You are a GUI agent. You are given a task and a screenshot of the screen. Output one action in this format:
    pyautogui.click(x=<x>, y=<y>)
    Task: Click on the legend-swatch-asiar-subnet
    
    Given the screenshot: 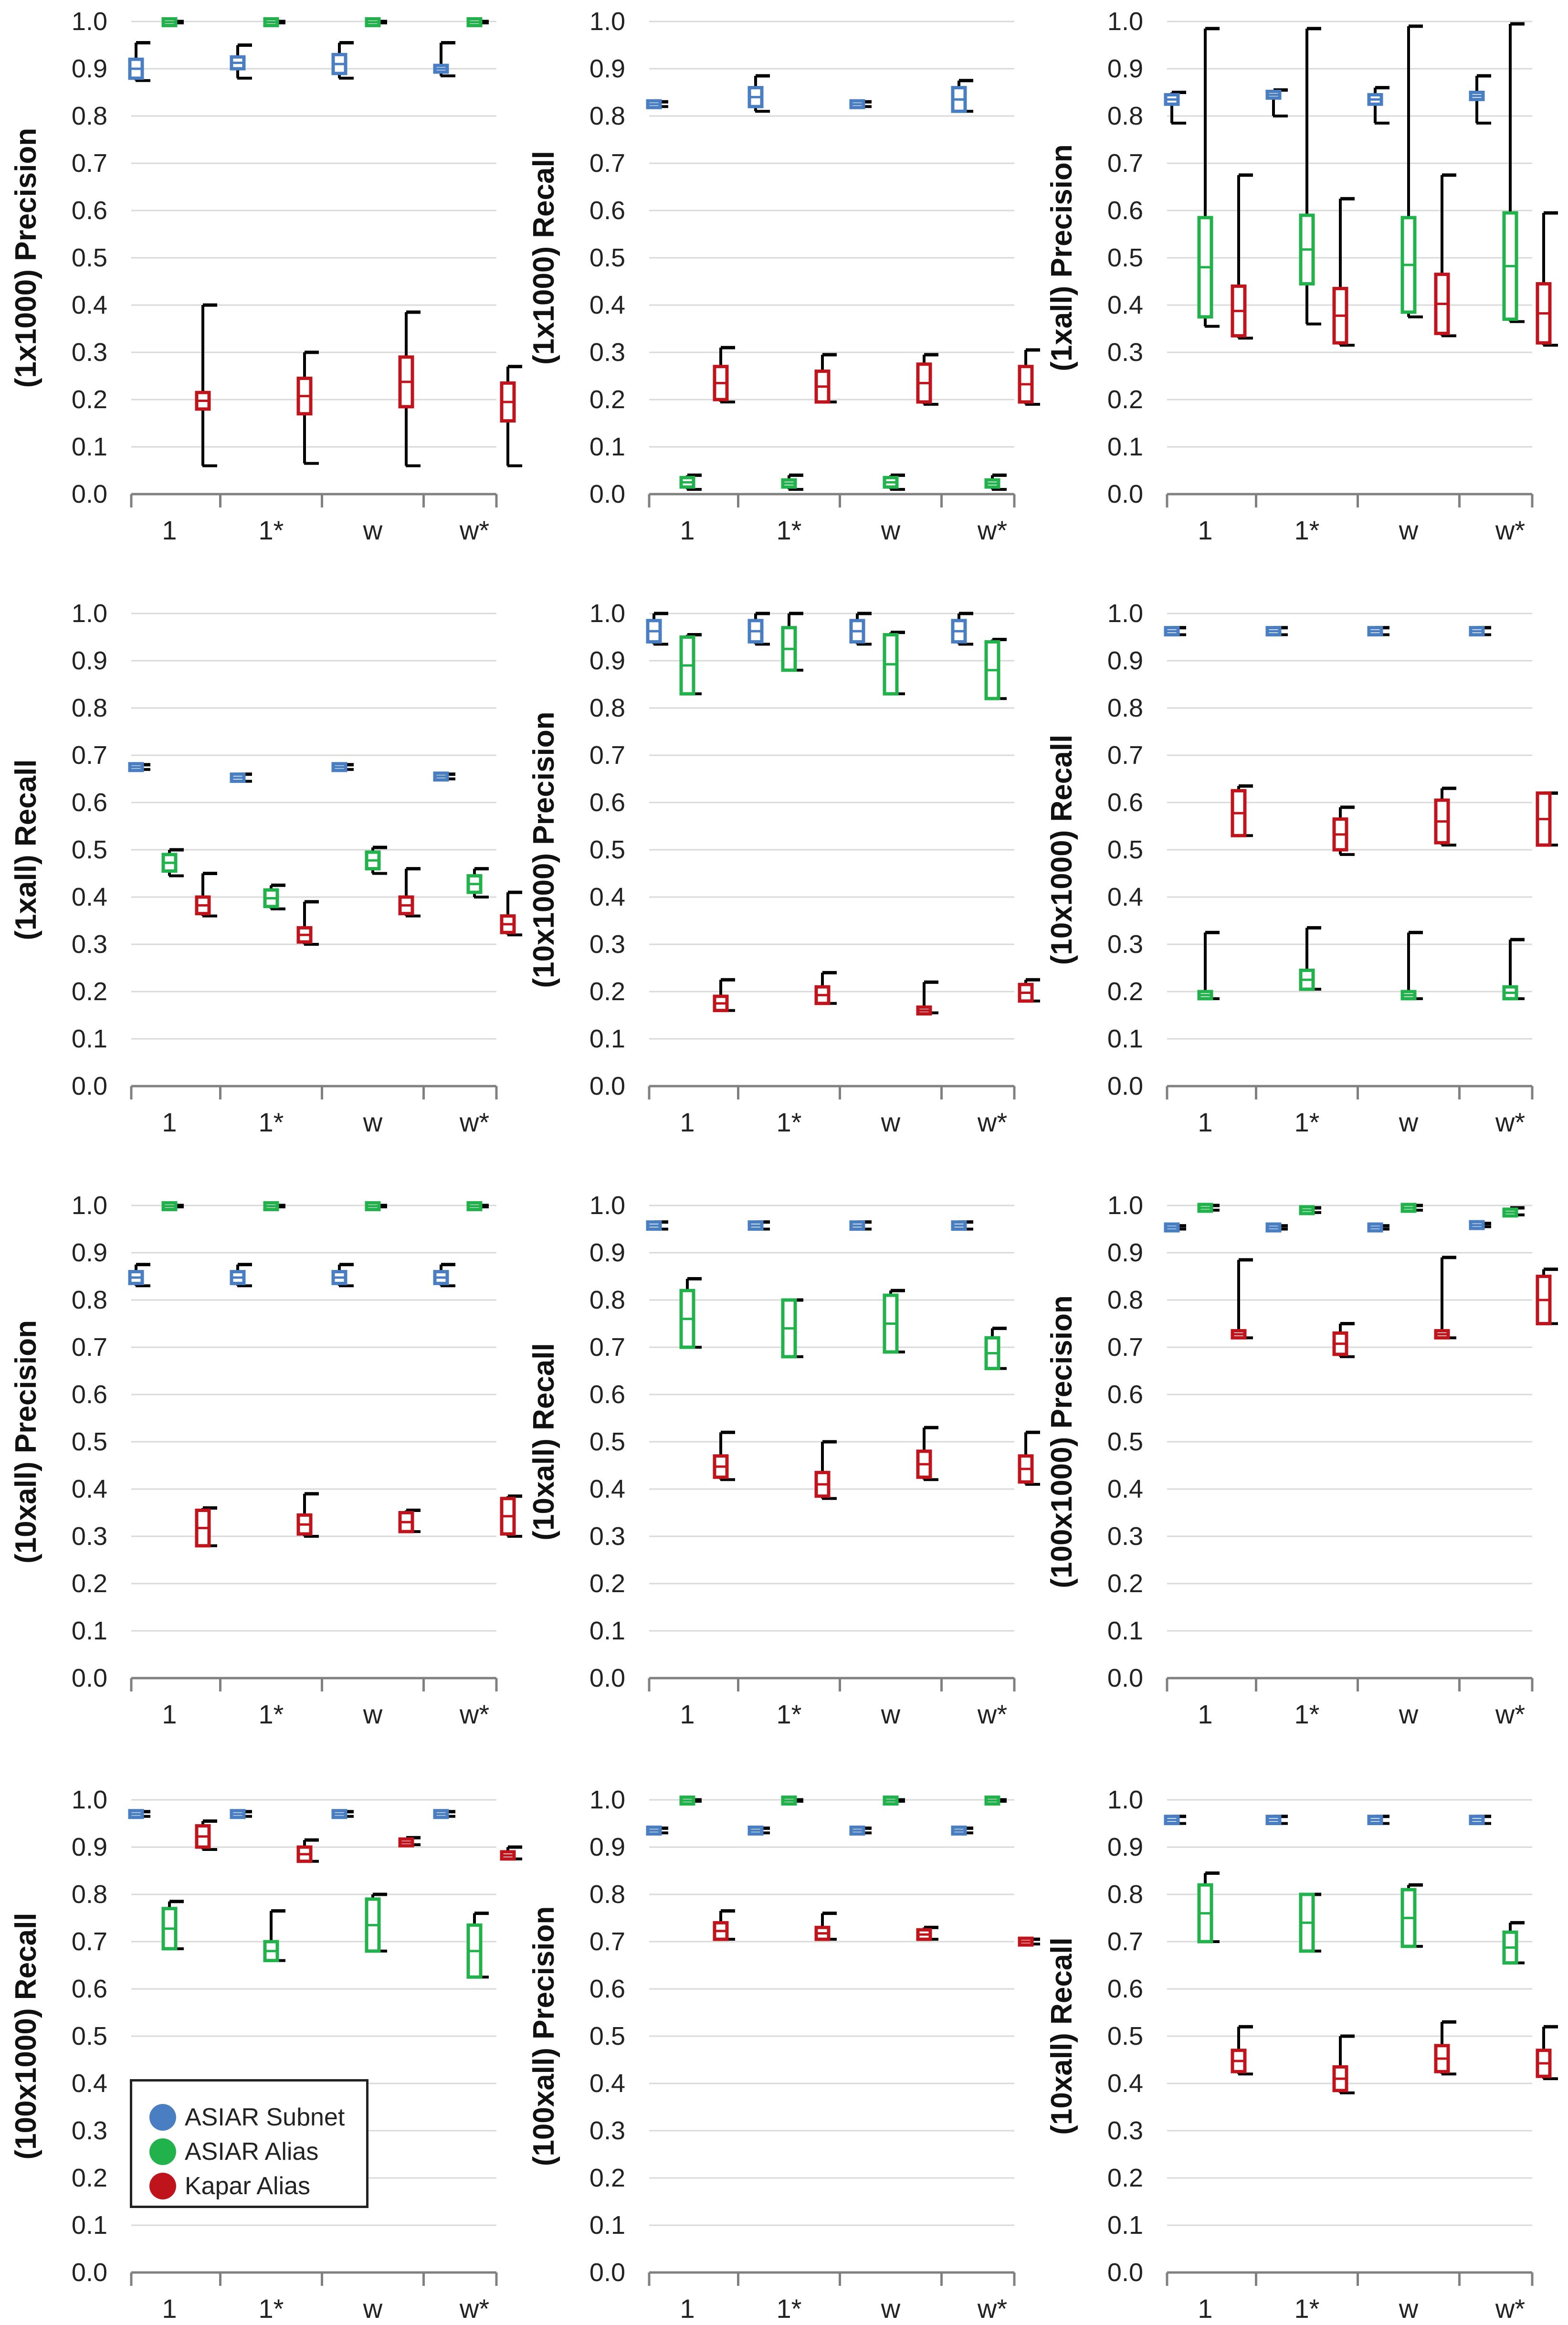 What is the action you would take?
    pyautogui.click(x=163, y=2118)
    